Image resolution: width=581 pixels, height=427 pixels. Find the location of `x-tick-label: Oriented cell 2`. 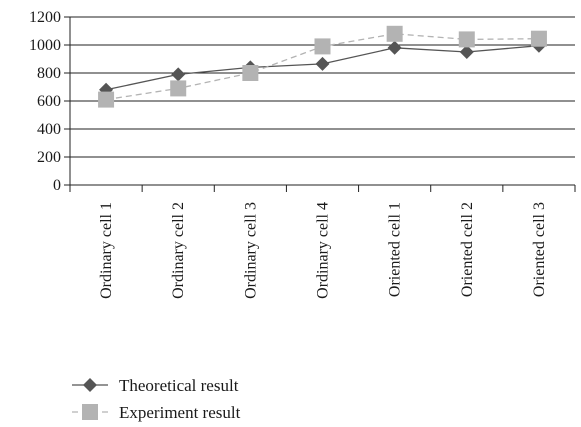

x-tick-label: Oriented cell 2 is located at coordinates (467, 249).